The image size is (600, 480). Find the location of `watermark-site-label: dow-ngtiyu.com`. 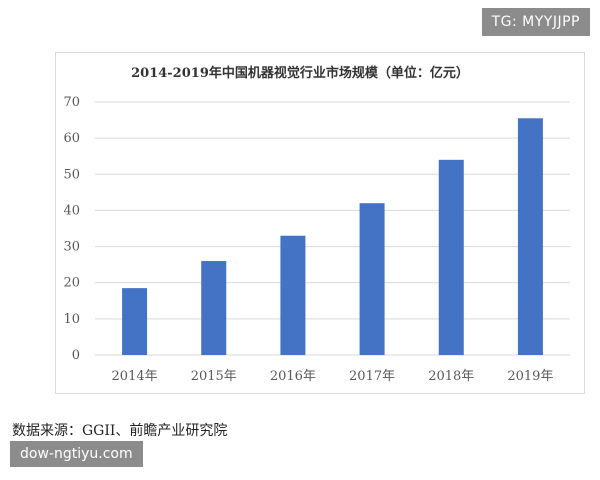

watermark-site-label: dow-ngtiyu.com is located at coordinates (76, 454).